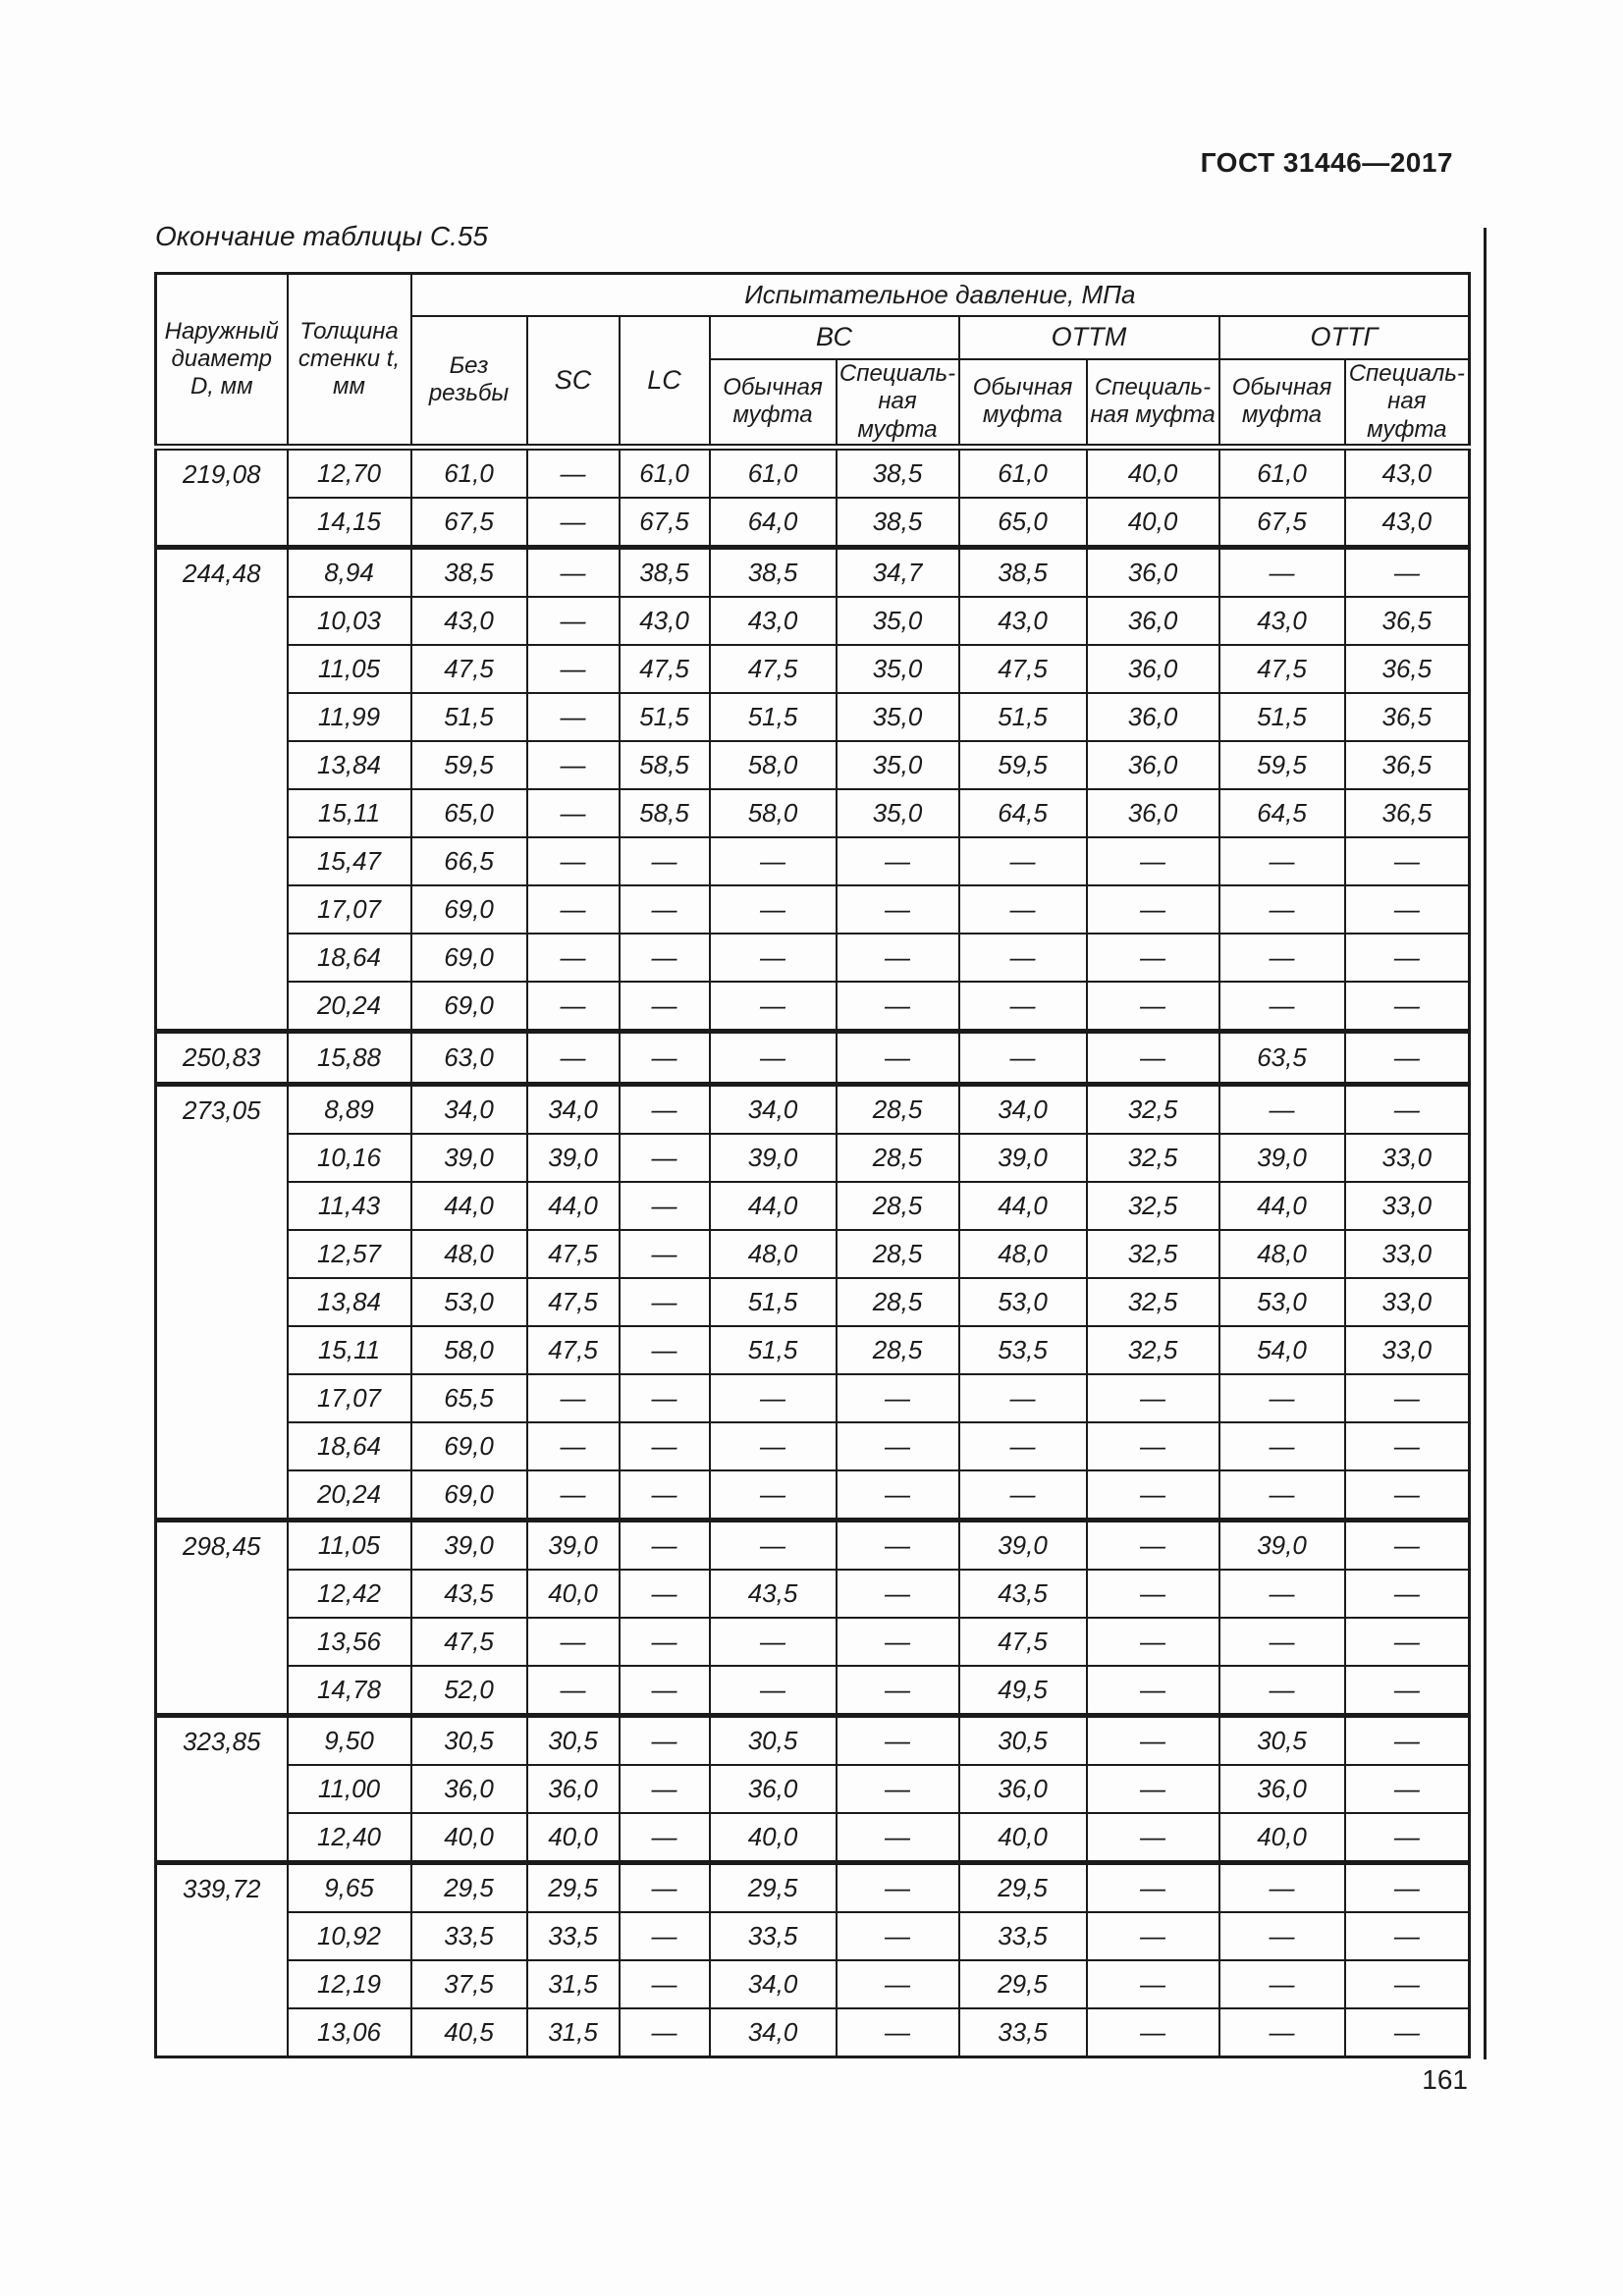 This screenshot has height=2296, width=1623. Describe the element at coordinates (221, 788) in the screenshot. I see `diameter-cell: 244,48` at that location.